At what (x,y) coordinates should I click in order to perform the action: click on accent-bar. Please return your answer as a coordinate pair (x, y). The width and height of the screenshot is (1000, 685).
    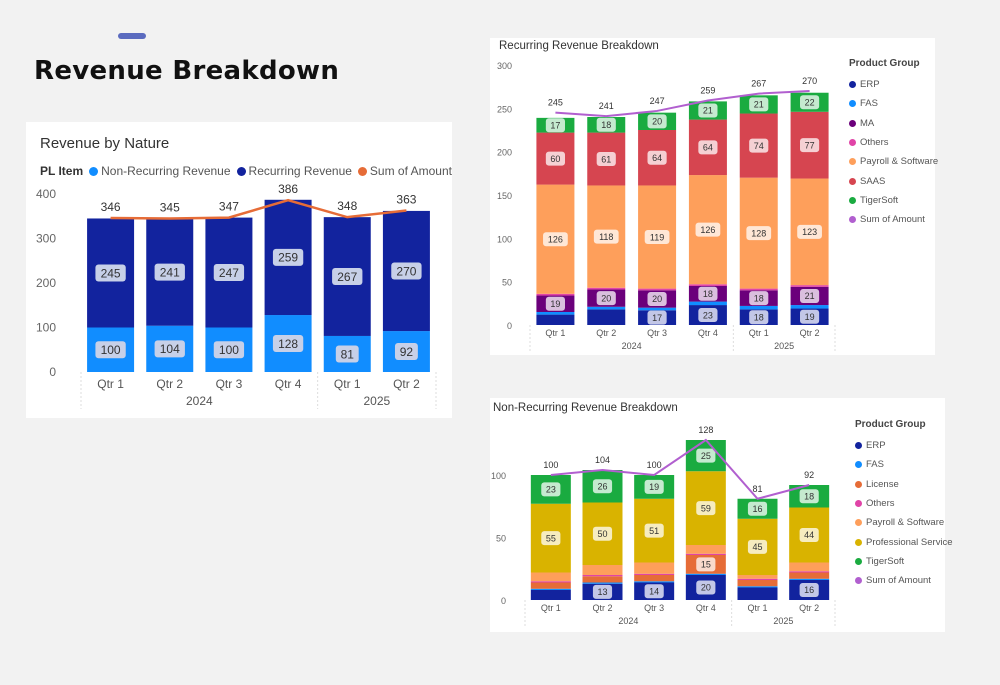
    Looking at the image, I should click on (132, 36).